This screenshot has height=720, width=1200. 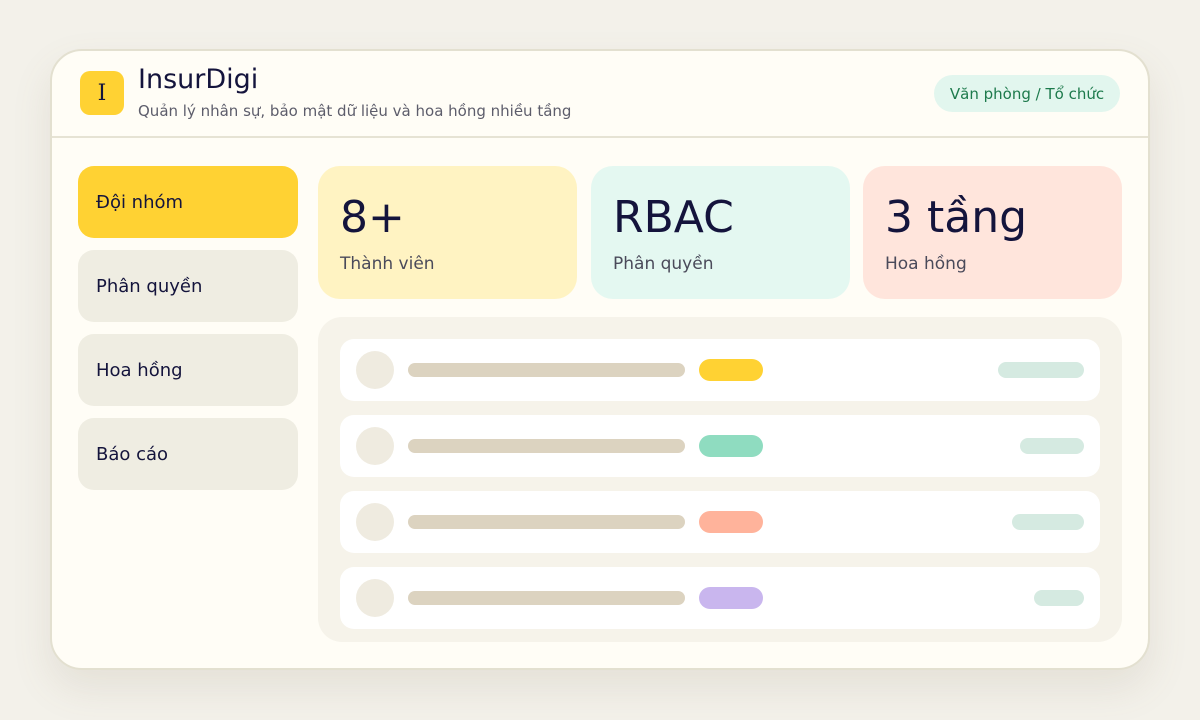 What do you see at coordinates (372, 217) in the screenshot?
I see `stat-value: 8+` at bounding box center [372, 217].